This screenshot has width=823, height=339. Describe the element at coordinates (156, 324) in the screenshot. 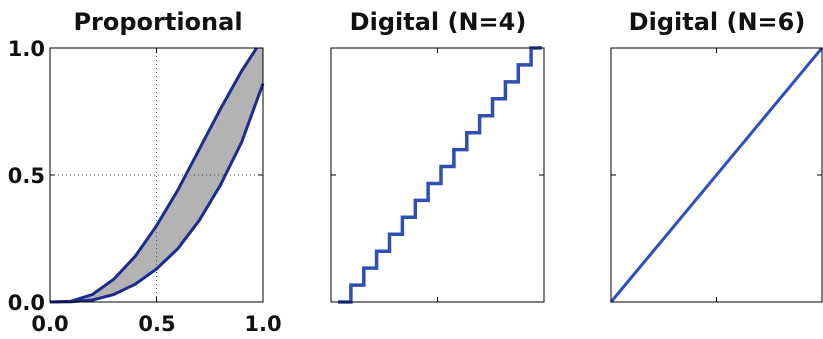

I see `x-tick-label-middle: 0.5` at that location.